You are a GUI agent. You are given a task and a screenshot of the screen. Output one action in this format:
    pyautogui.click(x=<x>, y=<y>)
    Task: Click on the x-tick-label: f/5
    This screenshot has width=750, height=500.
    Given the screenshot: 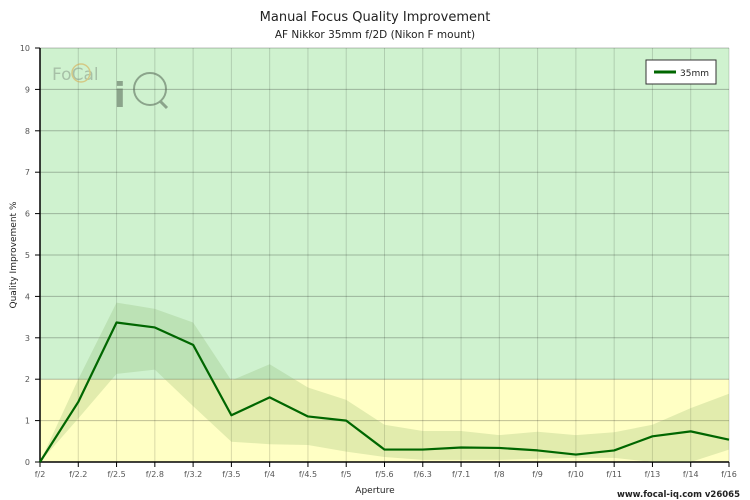 What is the action you would take?
    pyautogui.click(x=346, y=474)
    